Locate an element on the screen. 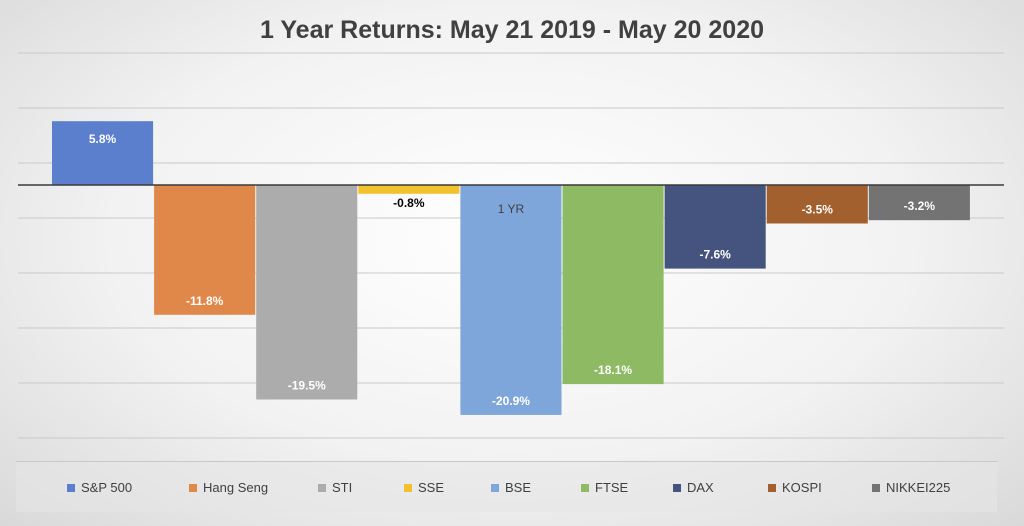 The width and height of the screenshot is (1024, 526). legend-item-nikkei225: NIKKEI225 is located at coordinates (911, 487).